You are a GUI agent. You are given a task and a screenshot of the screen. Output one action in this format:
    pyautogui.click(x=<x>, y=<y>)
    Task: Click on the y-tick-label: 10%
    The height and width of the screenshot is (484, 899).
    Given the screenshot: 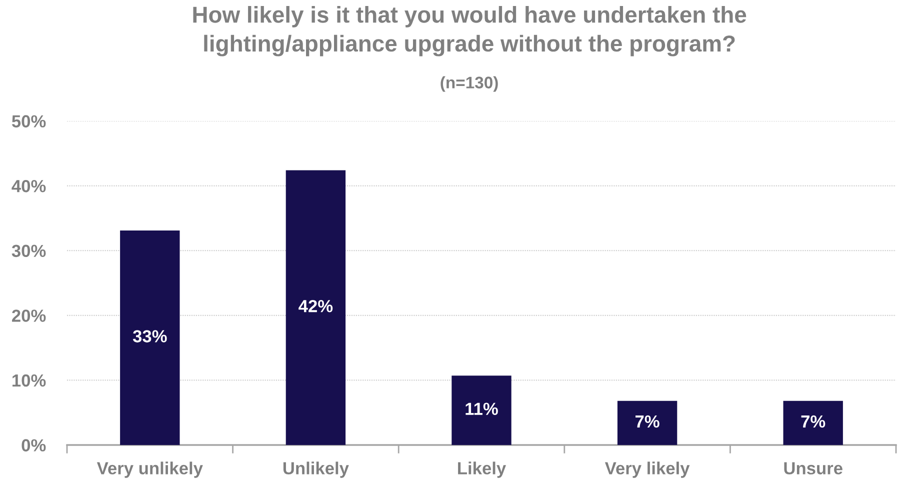 What is the action you would take?
    pyautogui.click(x=29, y=380)
    